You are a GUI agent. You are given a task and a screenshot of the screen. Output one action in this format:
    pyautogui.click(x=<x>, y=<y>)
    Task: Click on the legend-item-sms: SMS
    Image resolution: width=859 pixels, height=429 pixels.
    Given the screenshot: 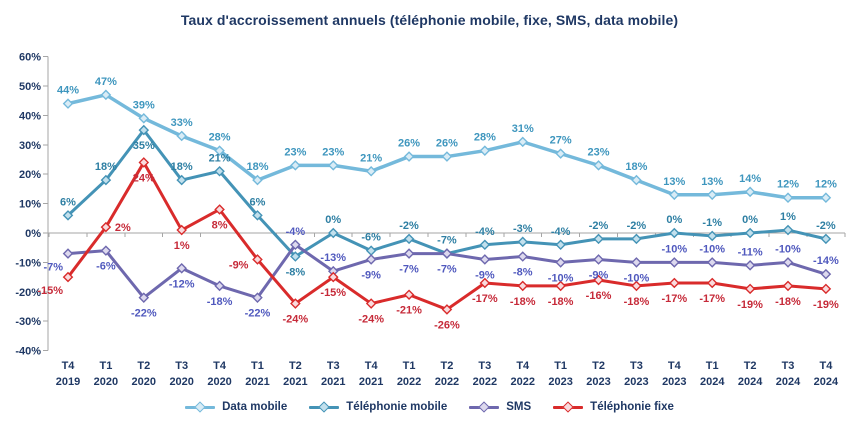 What is the action you would take?
    pyautogui.click(x=500, y=407)
    